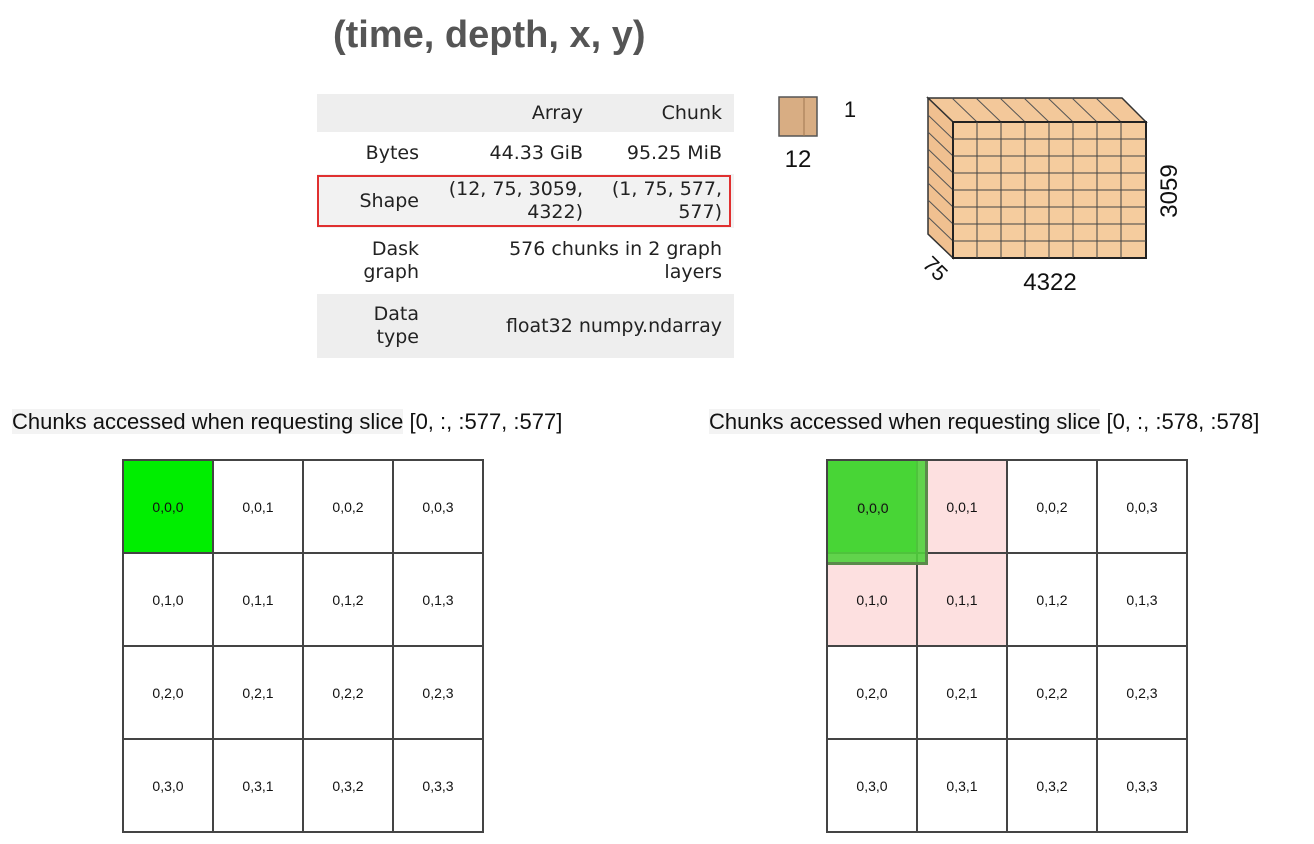  I want to click on data-type-row: Data type float32 numpy.ndarray, so click(525, 326).